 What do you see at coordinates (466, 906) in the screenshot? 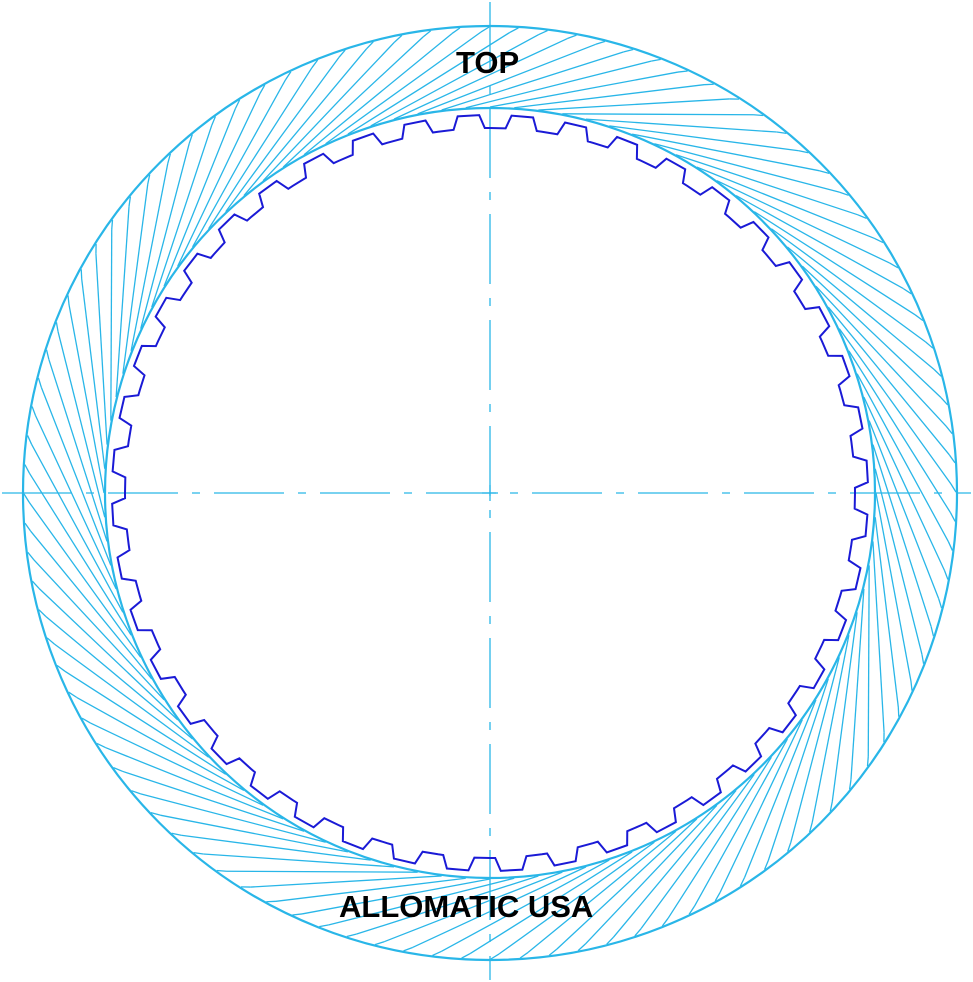
I see `brand-label: ALLOMATIC USA` at bounding box center [466, 906].